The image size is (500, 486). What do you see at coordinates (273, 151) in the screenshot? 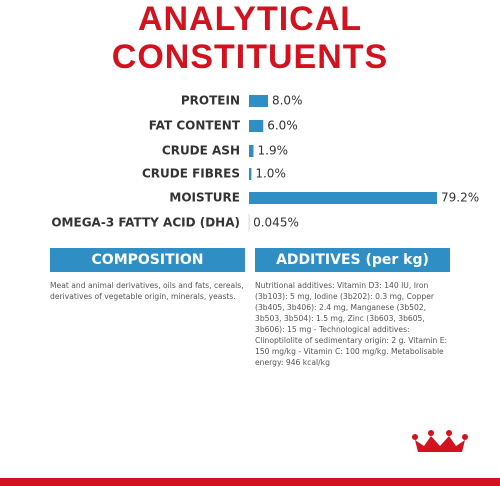
I see `value-label: 1.9%` at bounding box center [273, 151].